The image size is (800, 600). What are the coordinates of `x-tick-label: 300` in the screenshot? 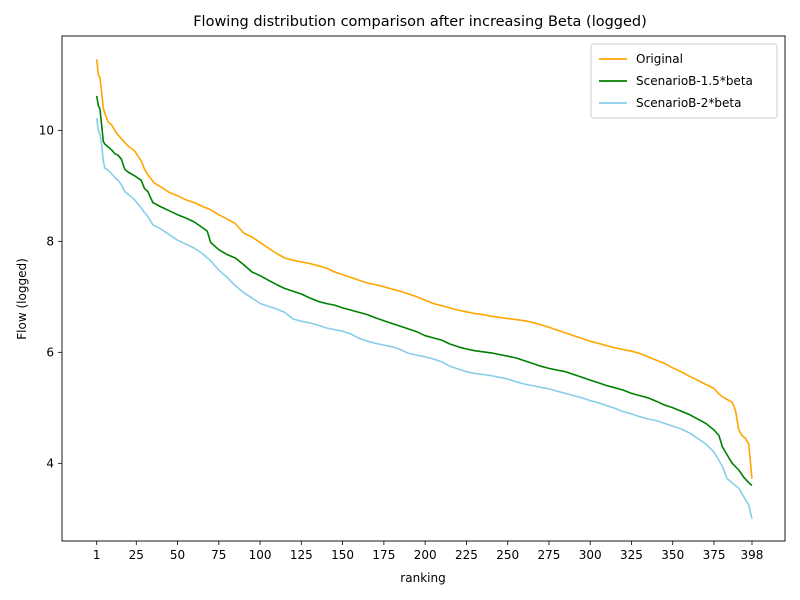 It's located at (590, 555).